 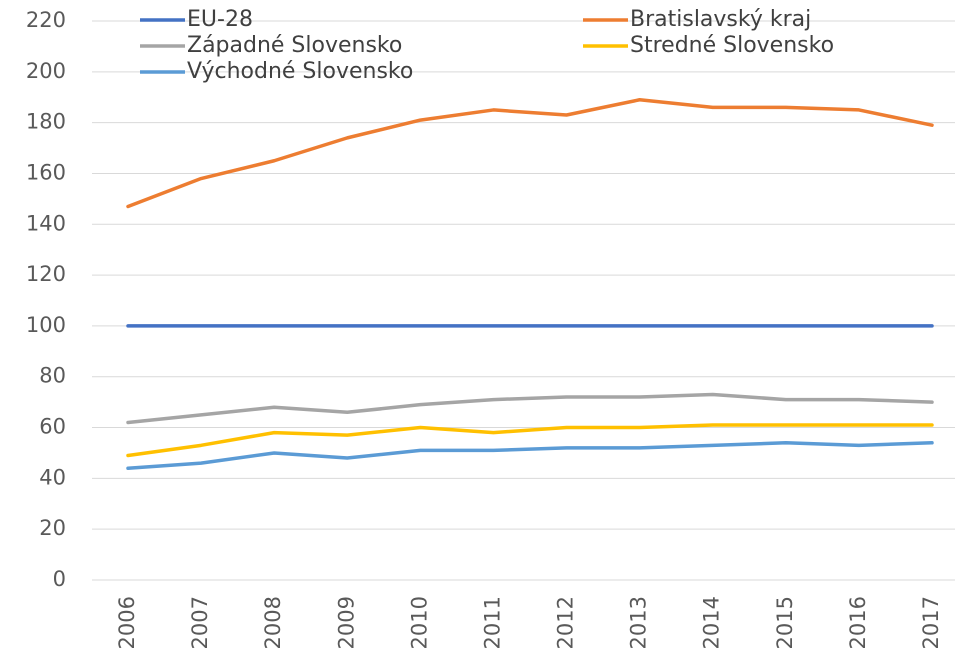 What do you see at coordinates (492, 622) in the screenshot?
I see `x-tick-label: 2011` at bounding box center [492, 622].